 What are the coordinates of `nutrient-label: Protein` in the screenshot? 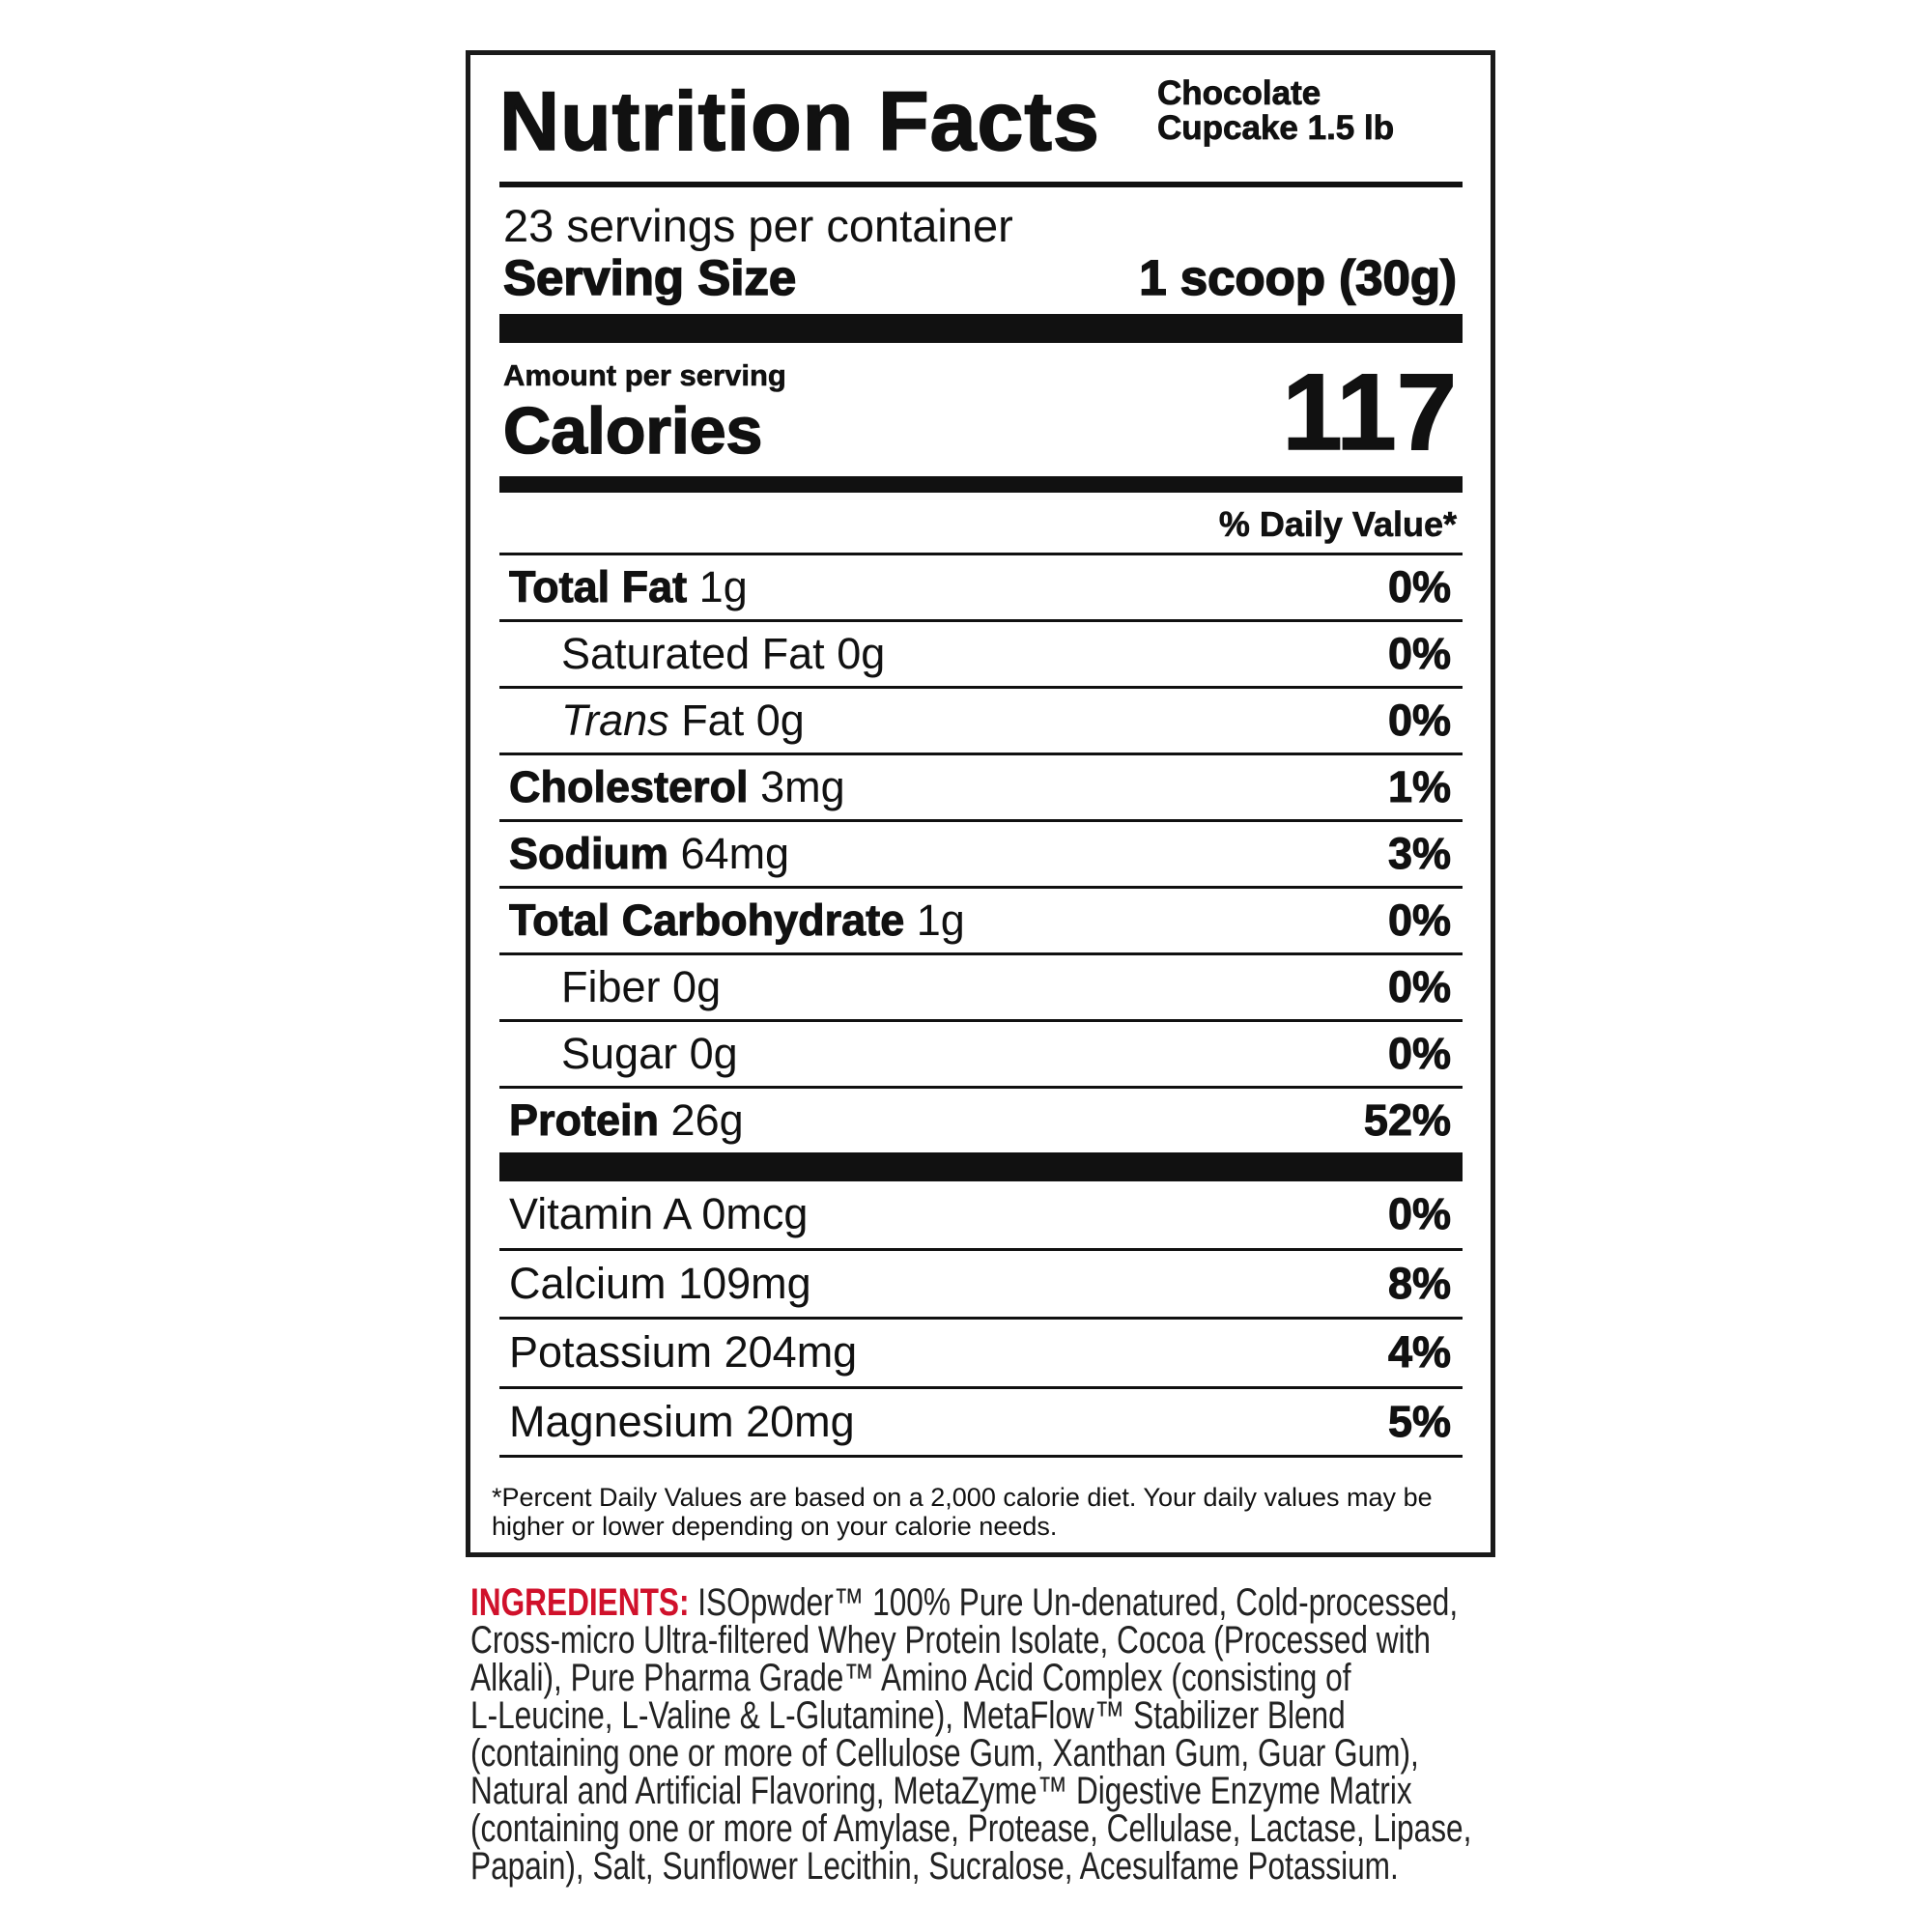 It's located at (584, 1120).